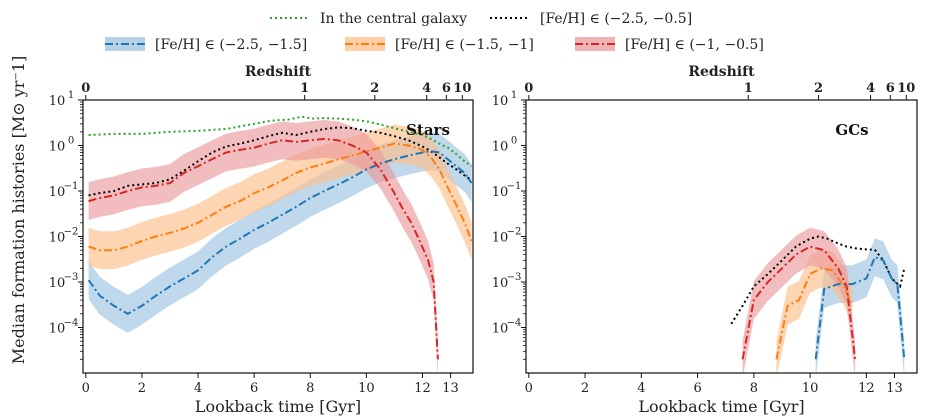 The height and width of the screenshot is (420, 925). What do you see at coordinates (231, 45) in the screenshot?
I see `legend-label-2: [Fe/H] ∈ (−2.5, −1.5]` at bounding box center [231, 45].